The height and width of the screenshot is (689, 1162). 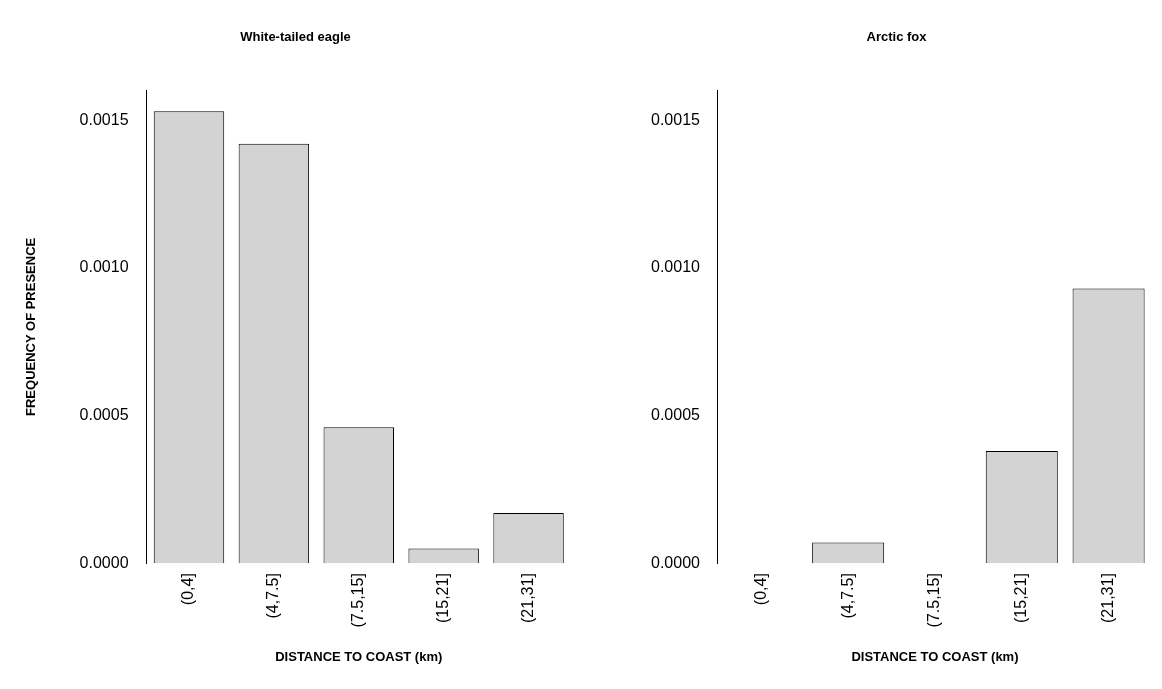 I want to click on chart-title: White-tailed eagle, so click(x=295, y=37).